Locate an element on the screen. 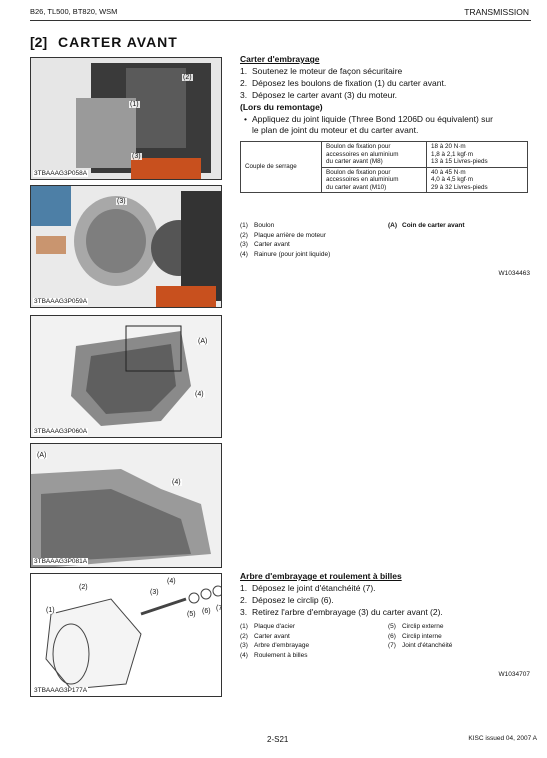 This screenshot has width=547, height=758. title-text: CARTER AVANT is located at coordinates (118, 42).